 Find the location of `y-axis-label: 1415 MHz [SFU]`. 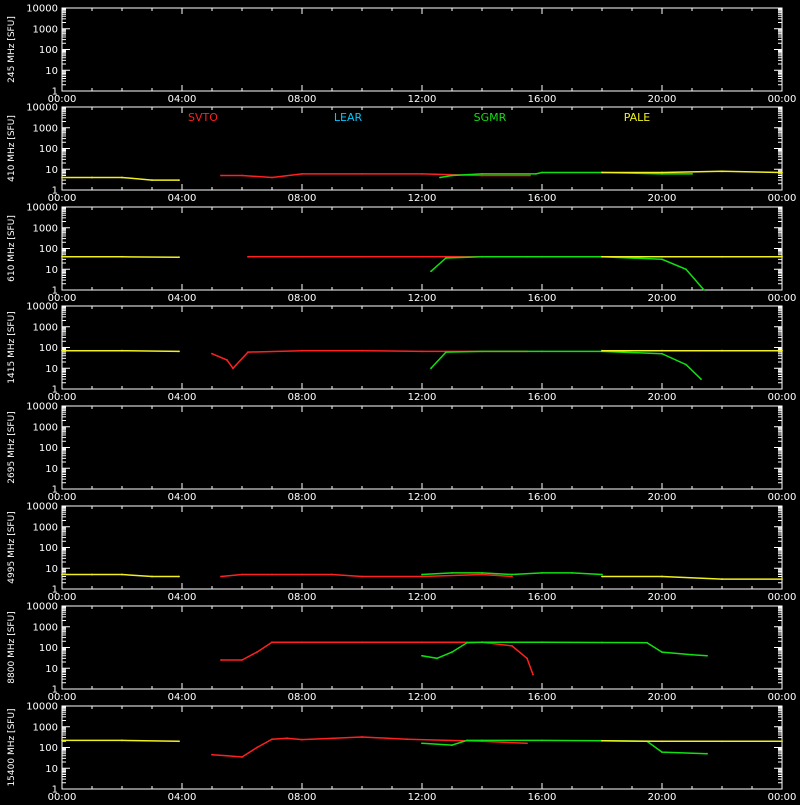

y-axis-label: 1415 MHz [SFU] is located at coordinates (12, 347).